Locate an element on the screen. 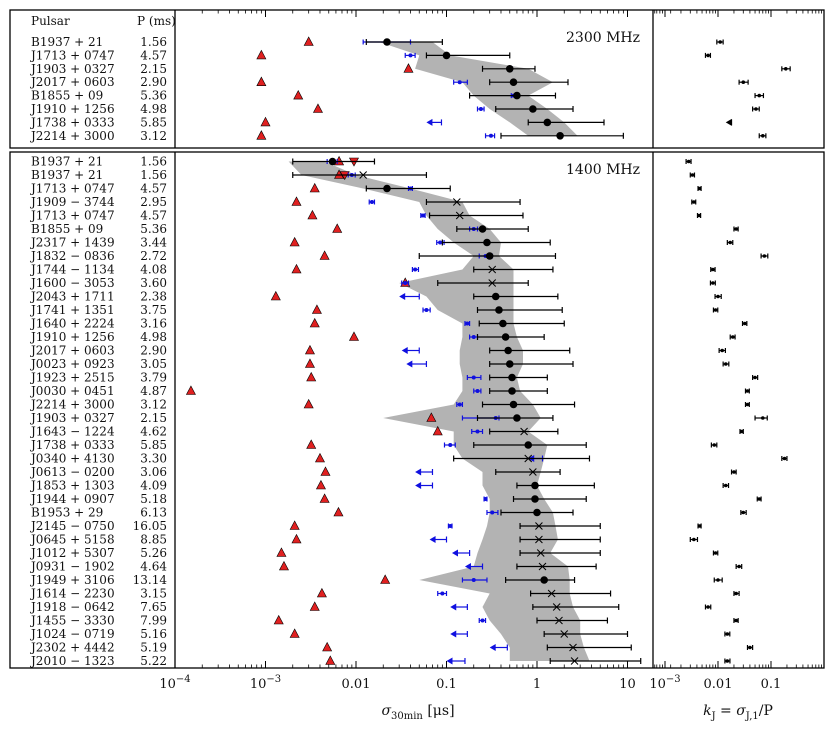  bottom-pulsar-period: 5.36 is located at coordinates (153, 229).